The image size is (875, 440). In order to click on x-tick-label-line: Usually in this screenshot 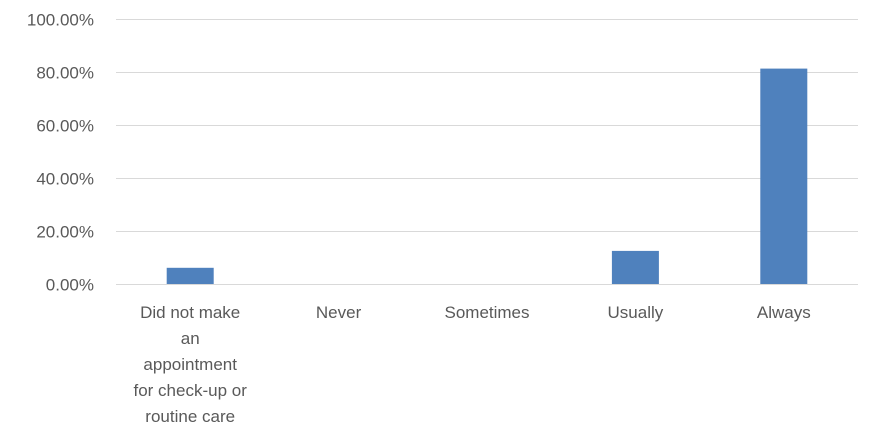, I will do `click(636, 312)`.